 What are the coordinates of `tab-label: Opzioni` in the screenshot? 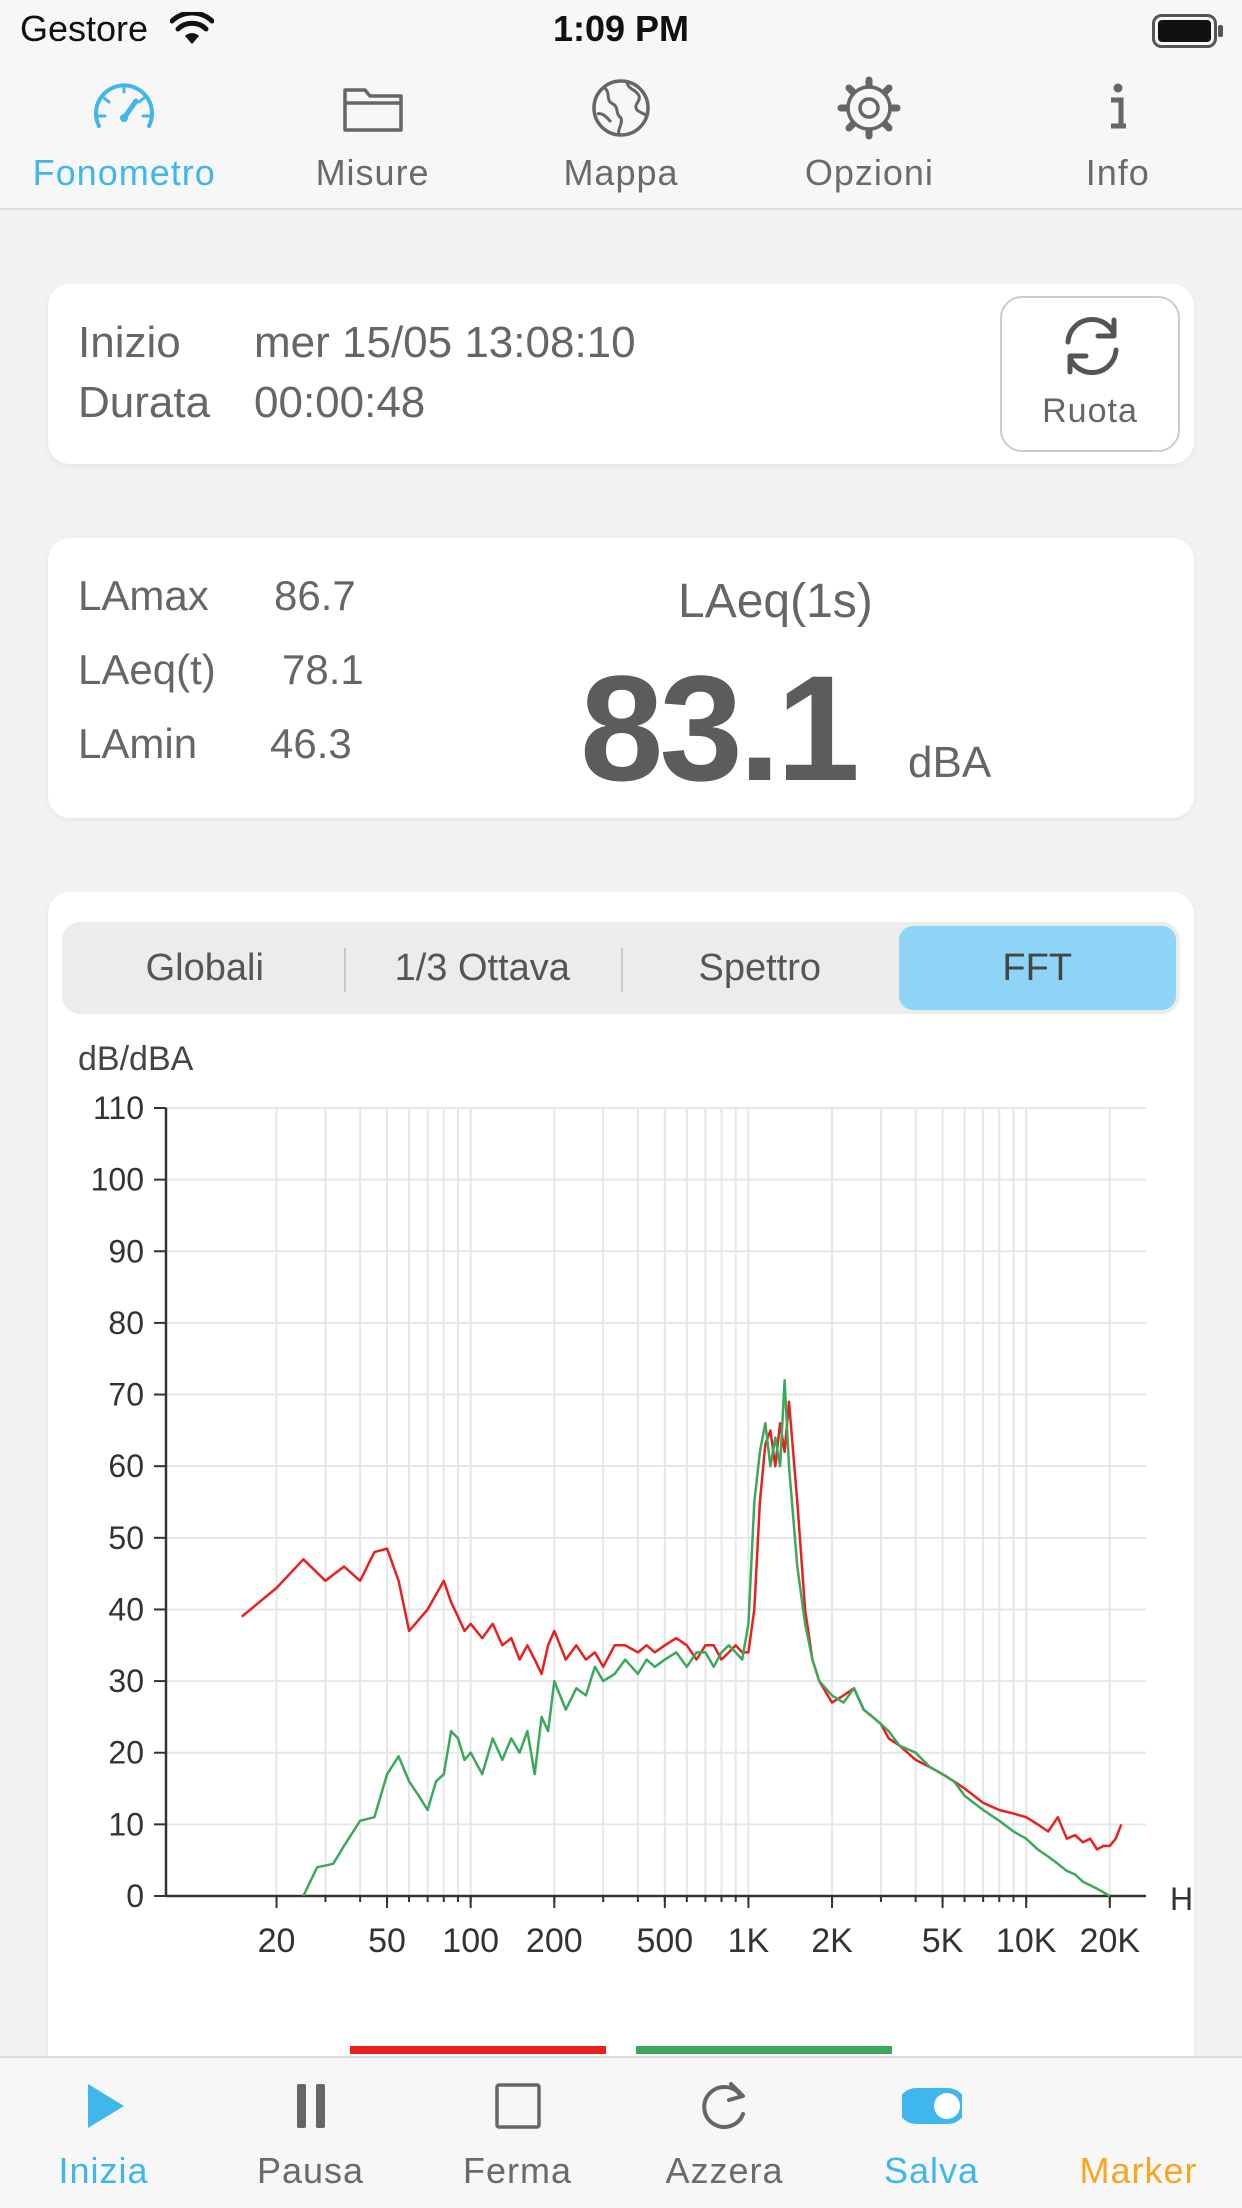 It's located at (869, 172).